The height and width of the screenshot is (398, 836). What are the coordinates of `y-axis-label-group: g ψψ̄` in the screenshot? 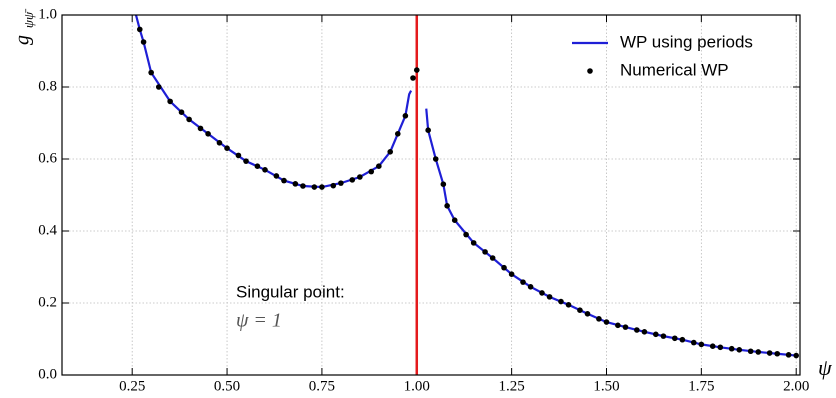 It's located at (24, 26).